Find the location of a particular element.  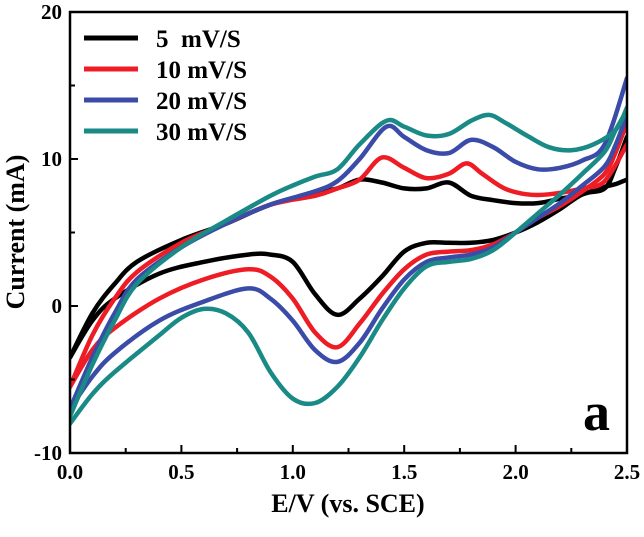

x-tick-label: 2.0 is located at coordinates (515, 472).